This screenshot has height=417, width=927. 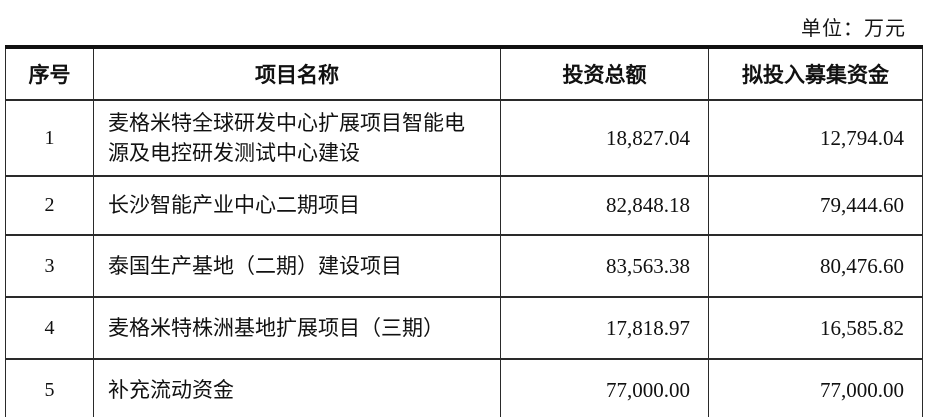 What do you see at coordinates (604, 138) in the screenshot?
I see `total-investment-value: 18,827.04` at bounding box center [604, 138].